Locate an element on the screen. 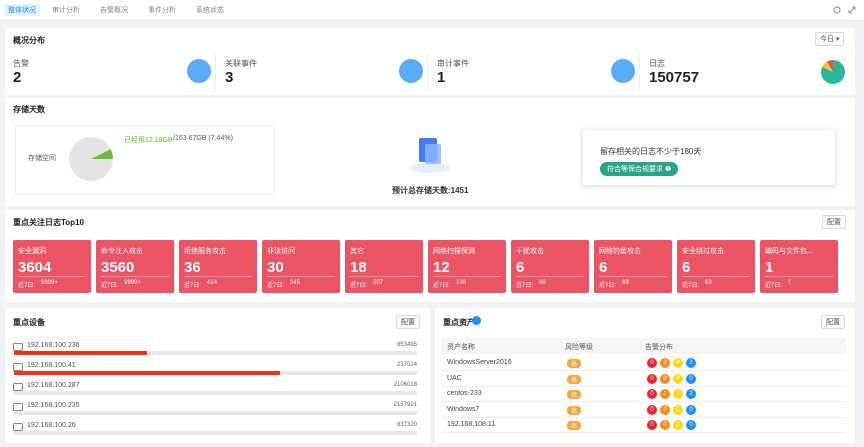 The height and width of the screenshot is (447, 864). range-button: 今日 ▾ is located at coordinates (830, 39).